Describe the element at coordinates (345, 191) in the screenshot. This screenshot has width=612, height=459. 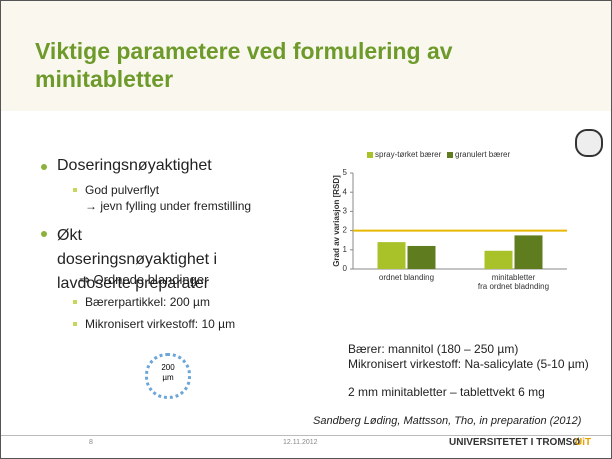
I see `y-tick-label: 4` at that location.